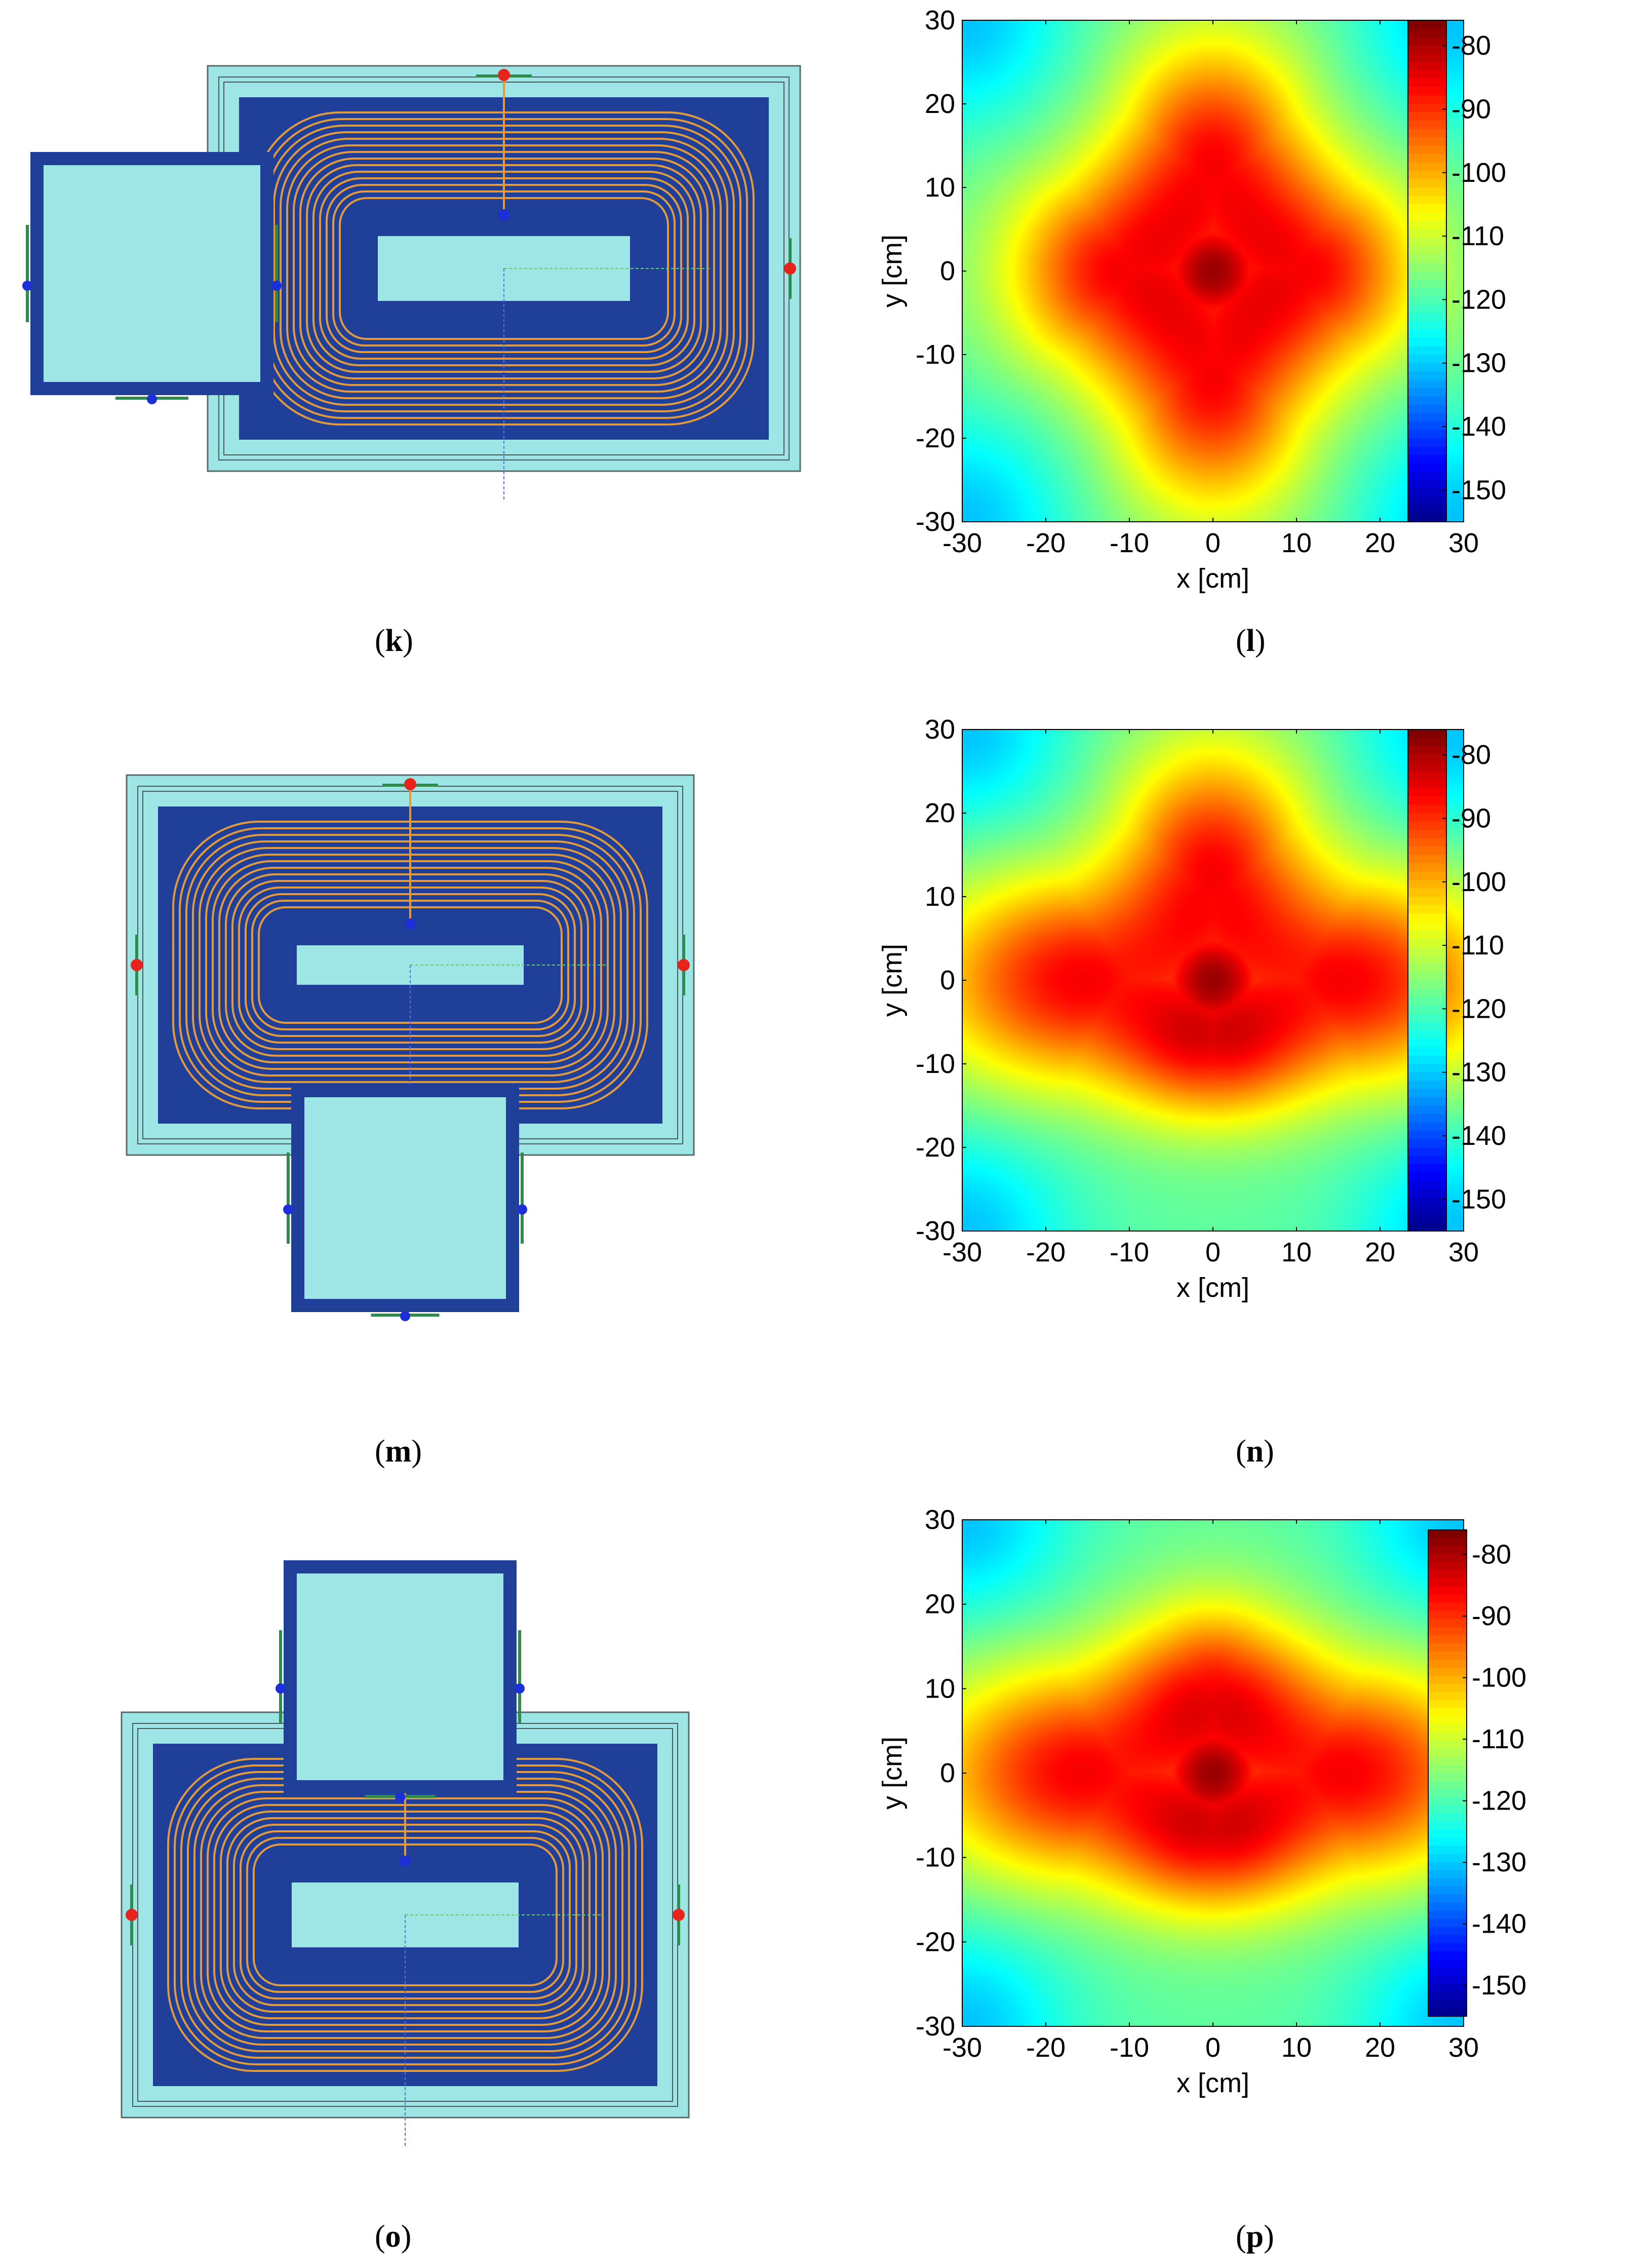  What do you see at coordinates (1479, 882) in the screenshot?
I see `colorbar-tick-label: -100` at bounding box center [1479, 882].